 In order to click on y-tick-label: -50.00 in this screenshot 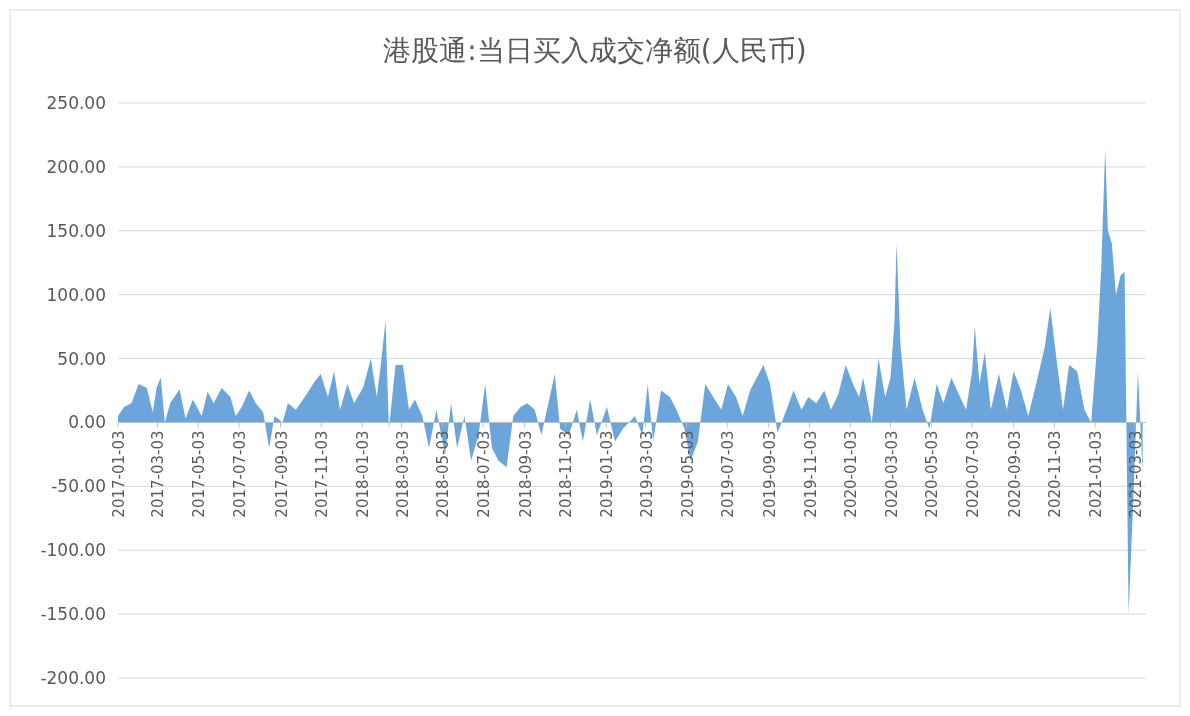, I will do `click(78, 486)`.